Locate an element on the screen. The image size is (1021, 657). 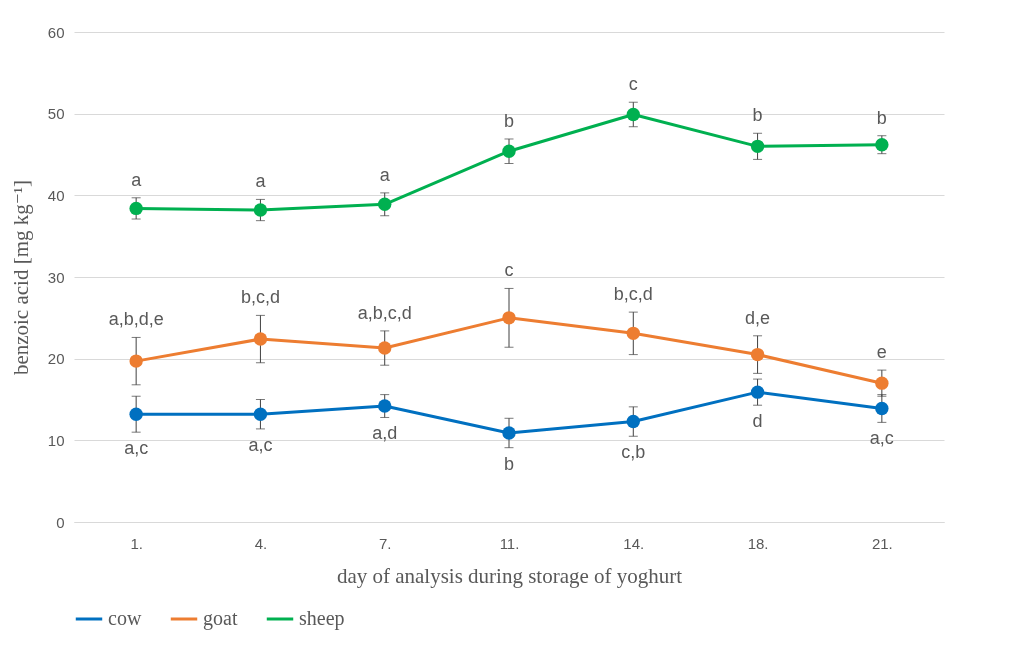
legend-label: cow is located at coordinates (125, 618).